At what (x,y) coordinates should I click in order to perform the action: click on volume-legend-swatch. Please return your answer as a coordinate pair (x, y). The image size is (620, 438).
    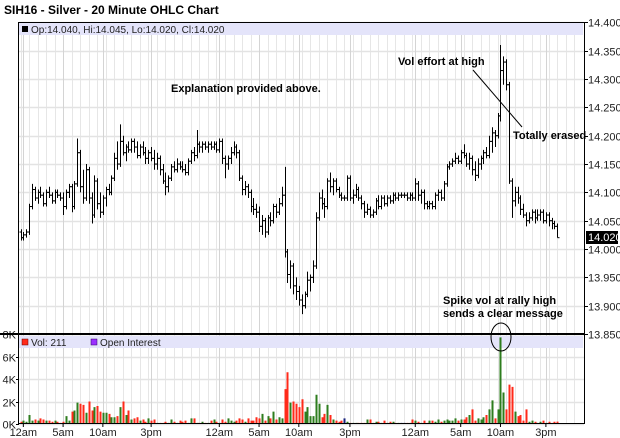
    Looking at the image, I should click on (25, 342).